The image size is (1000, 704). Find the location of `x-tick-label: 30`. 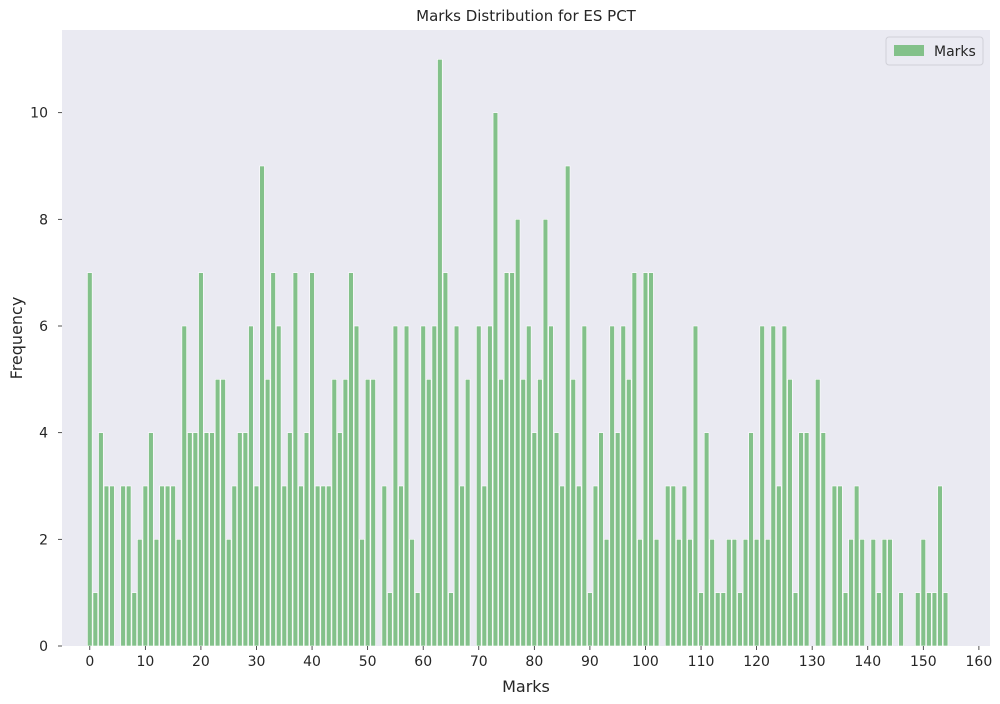

x-tick-label: 30 is located at coordinates (257, 662).